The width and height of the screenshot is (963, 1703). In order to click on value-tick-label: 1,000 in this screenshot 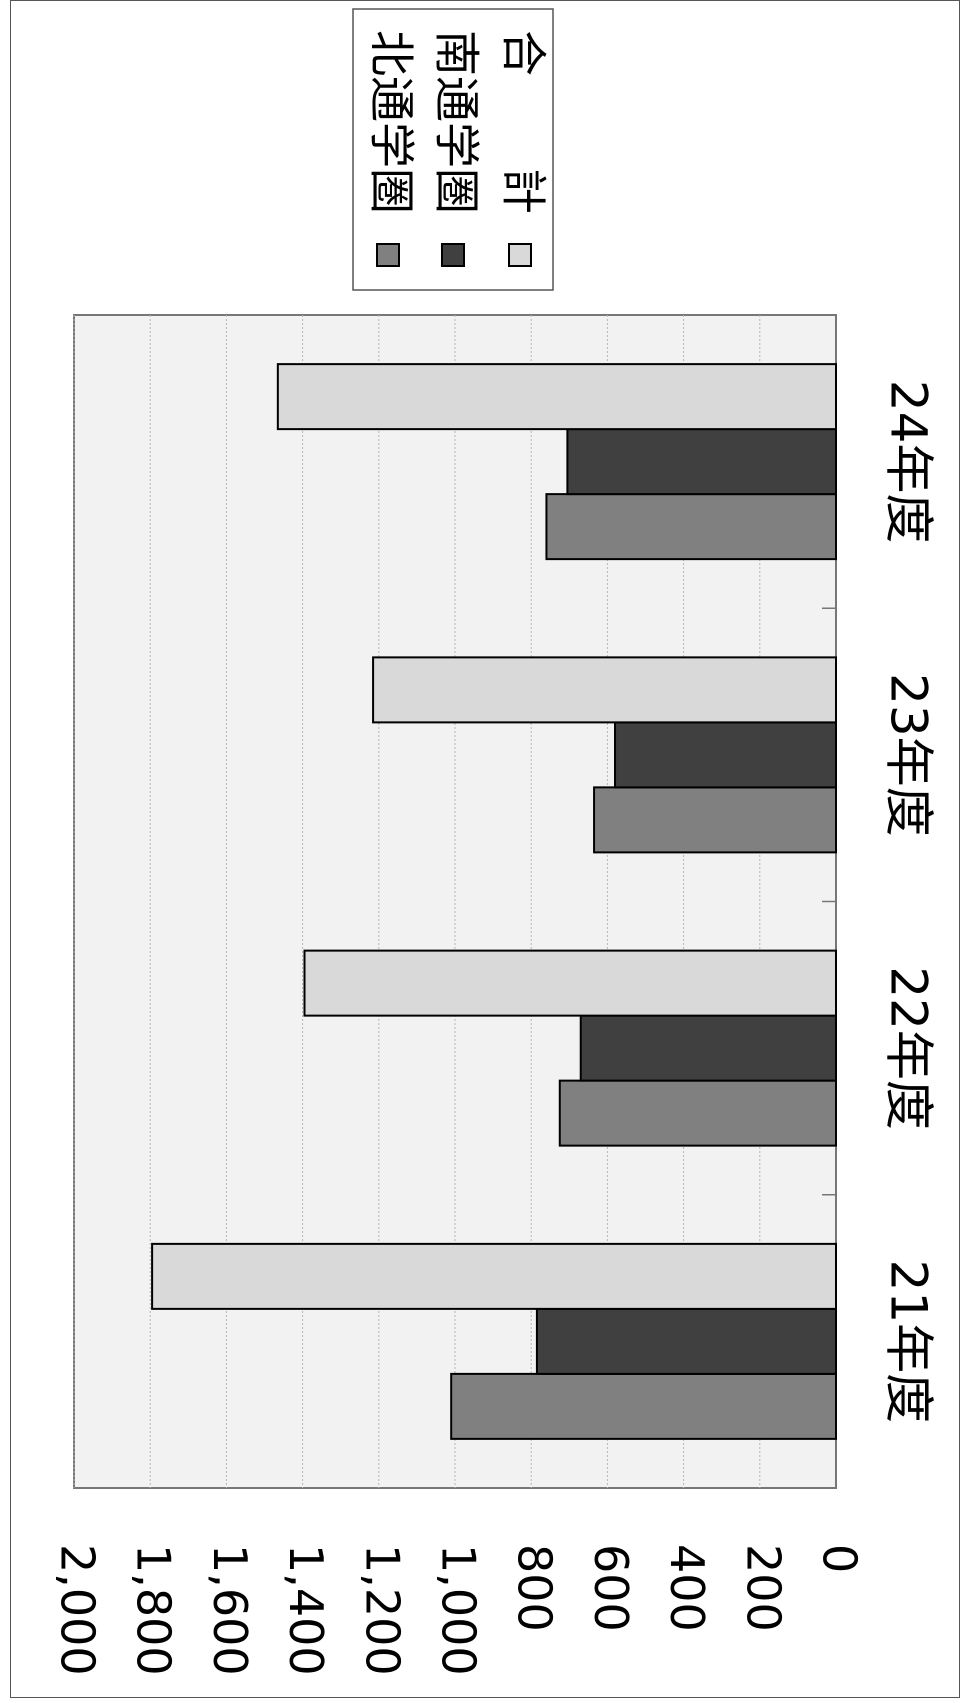, I will do `click(459, 1610)`.